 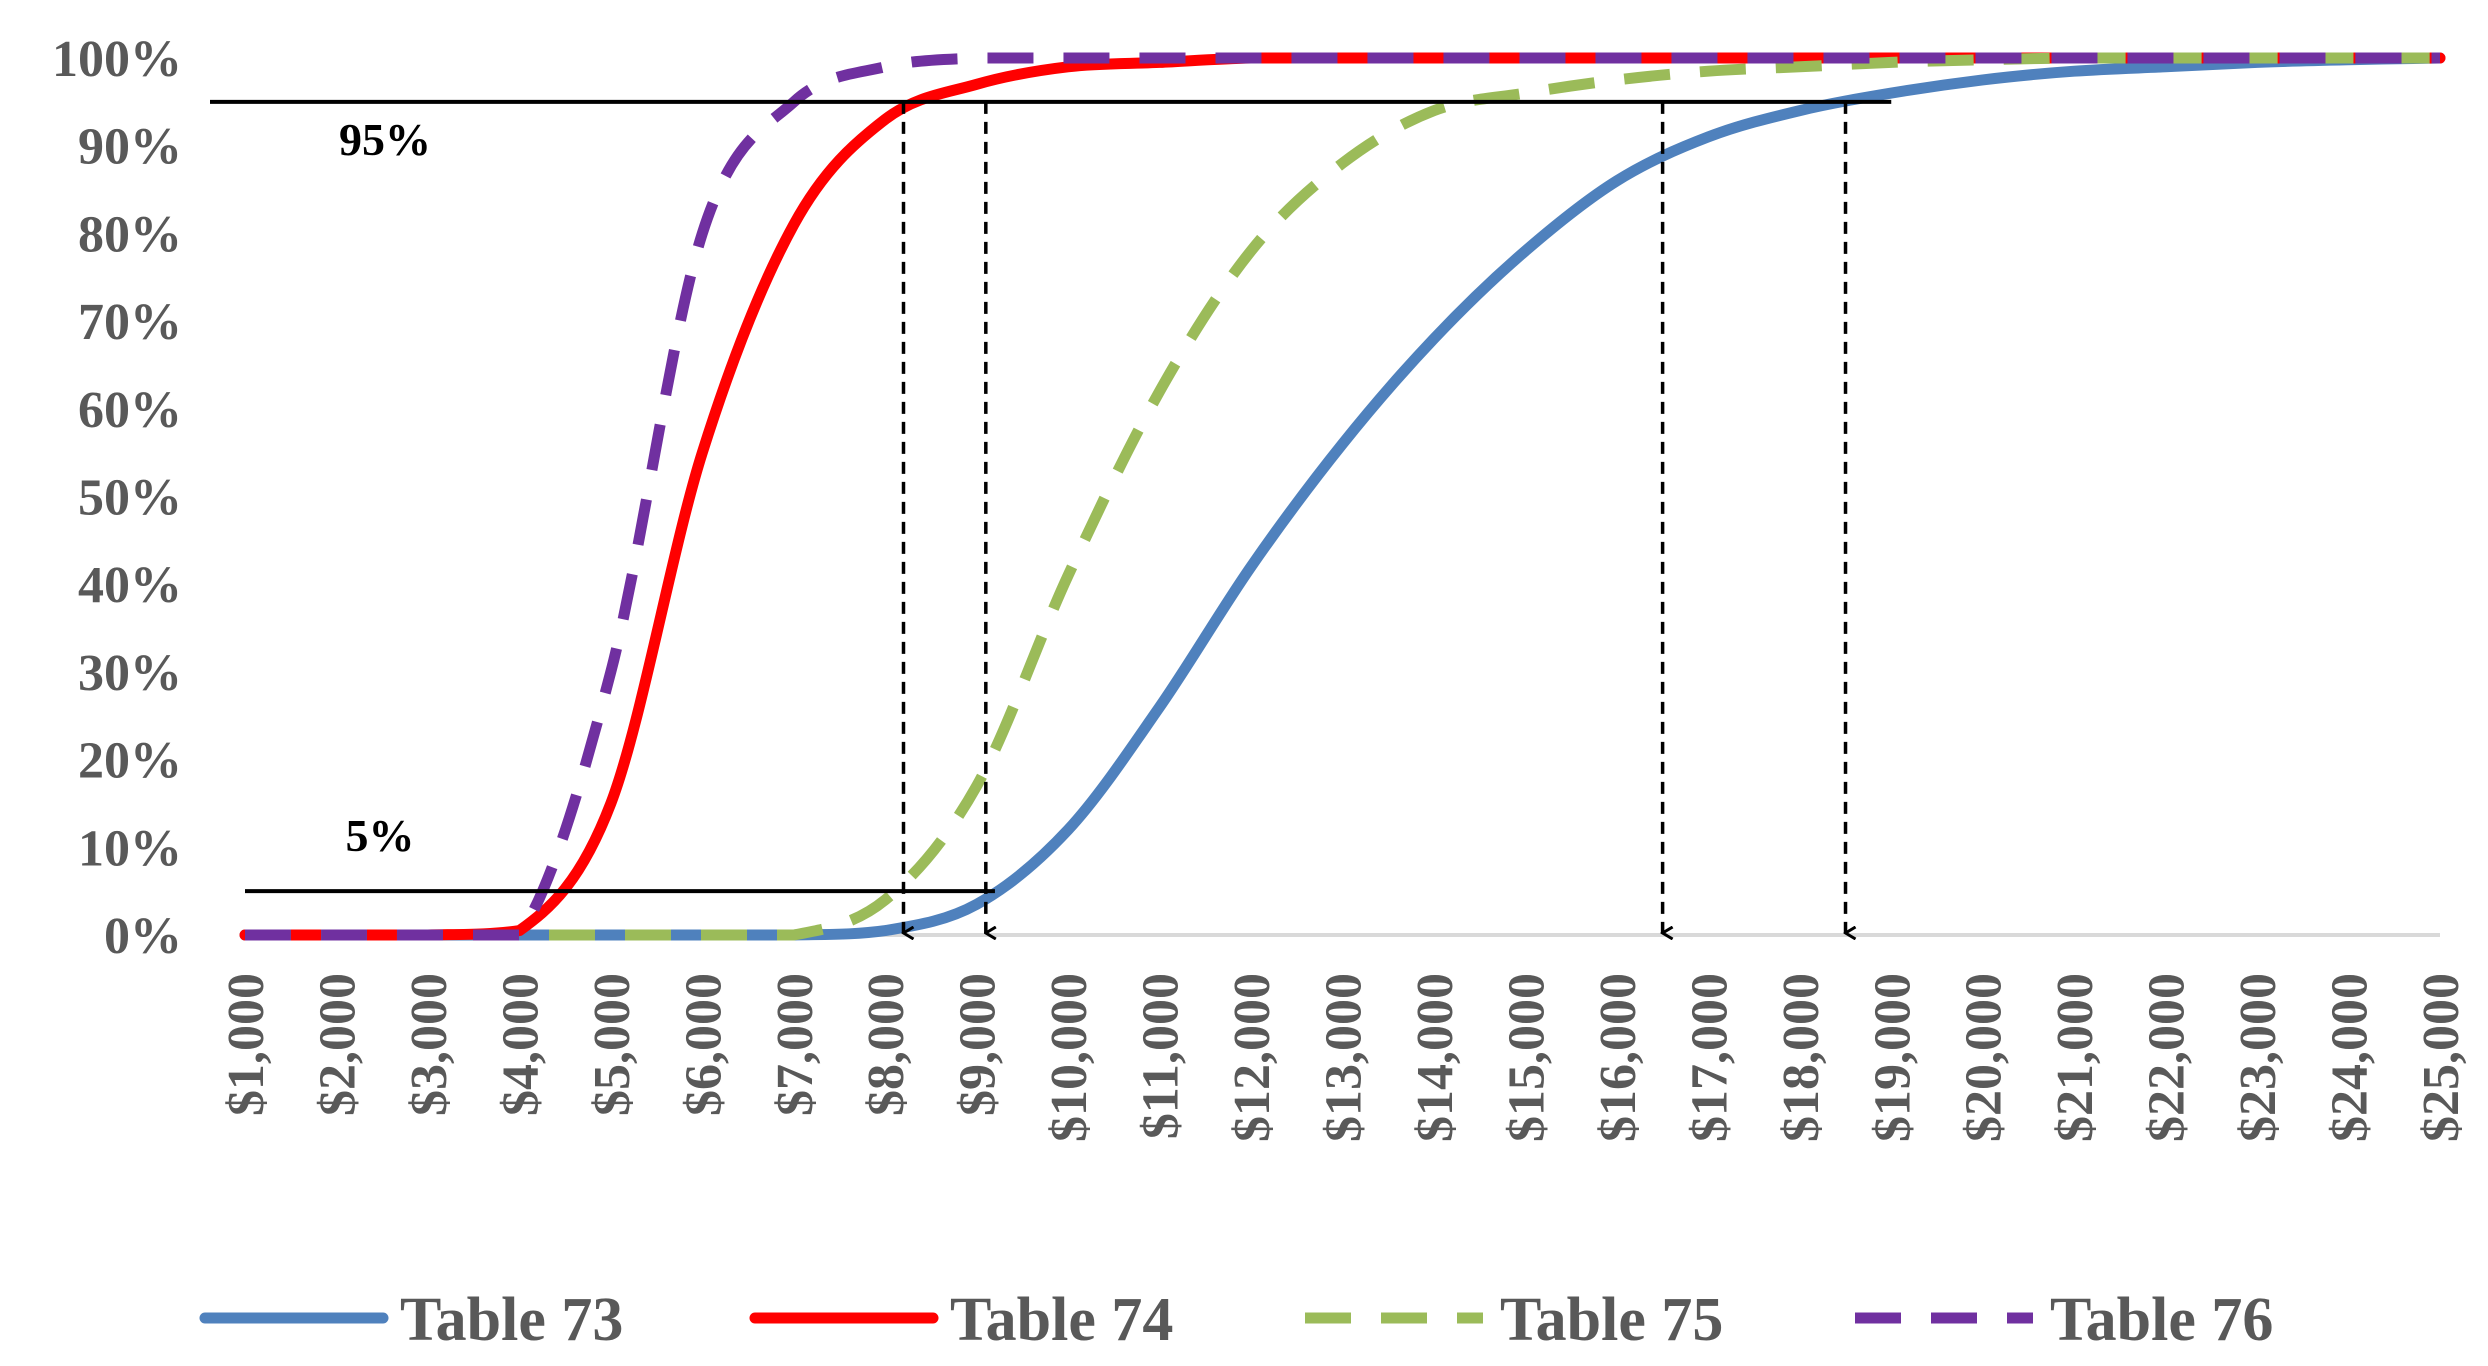 I want to click on x-tick-label: $19,000, so click(x=1892, y=1057).